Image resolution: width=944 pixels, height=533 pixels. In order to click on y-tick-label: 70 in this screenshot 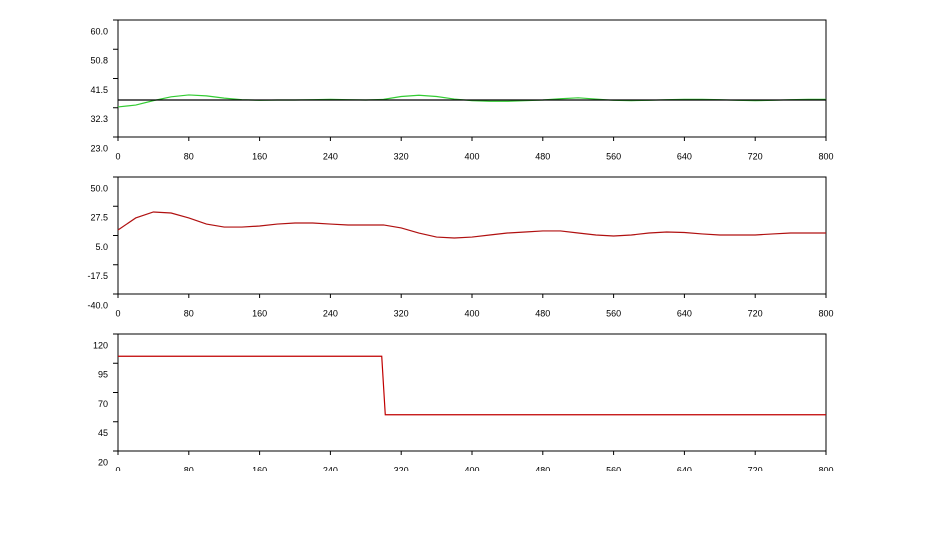, I will do `click(103, 404)`.